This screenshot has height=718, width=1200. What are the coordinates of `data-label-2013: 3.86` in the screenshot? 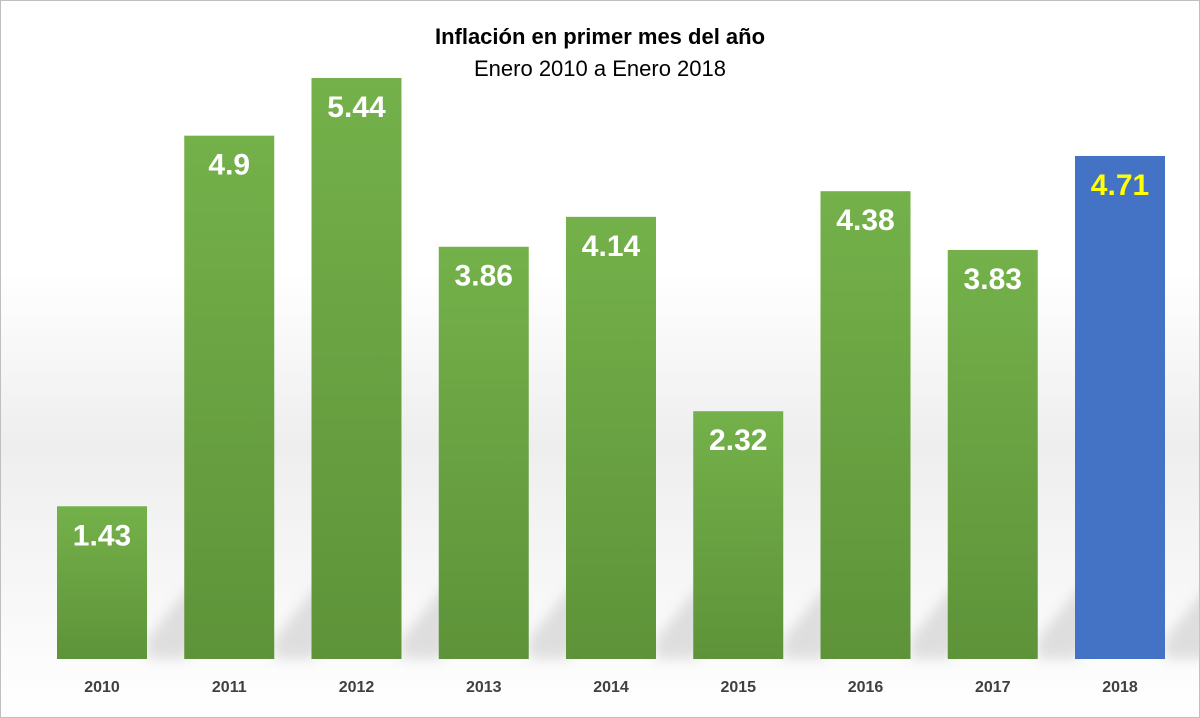 It's located at (484, 276).